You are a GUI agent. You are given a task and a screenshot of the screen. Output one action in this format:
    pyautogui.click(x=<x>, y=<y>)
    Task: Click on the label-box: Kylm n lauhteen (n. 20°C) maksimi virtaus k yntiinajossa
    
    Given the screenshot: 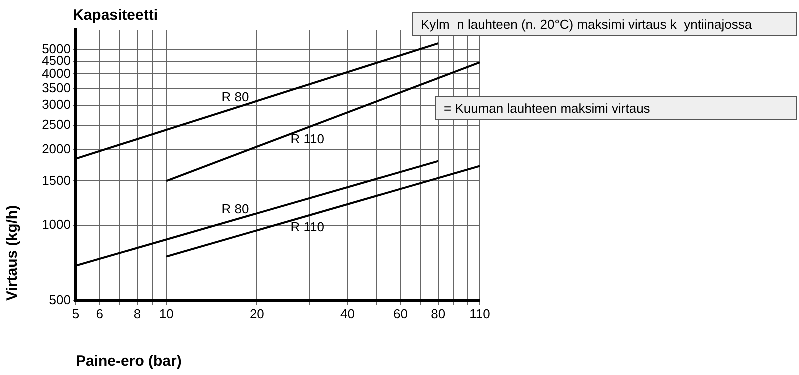 What is the action you would take?
    pyautogui.click(x=604, y=24)
    